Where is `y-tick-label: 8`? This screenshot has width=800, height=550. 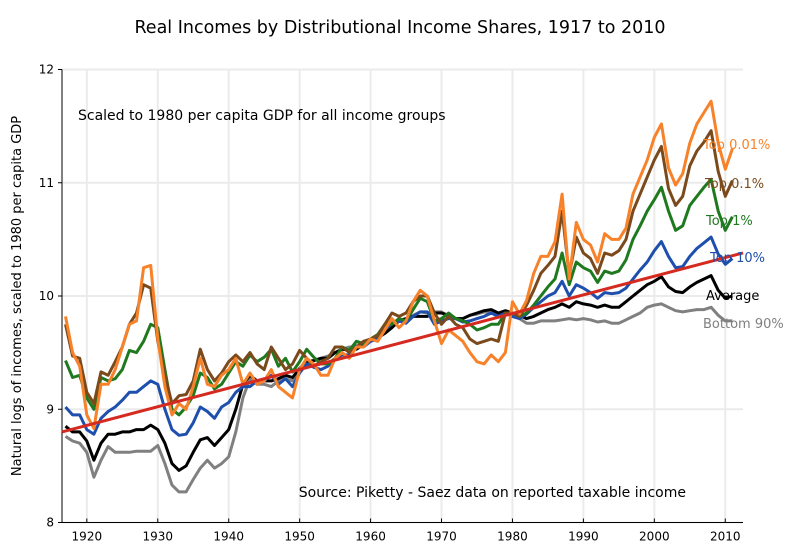 y-tick-label: 8 is located at coordinates (50, 523).